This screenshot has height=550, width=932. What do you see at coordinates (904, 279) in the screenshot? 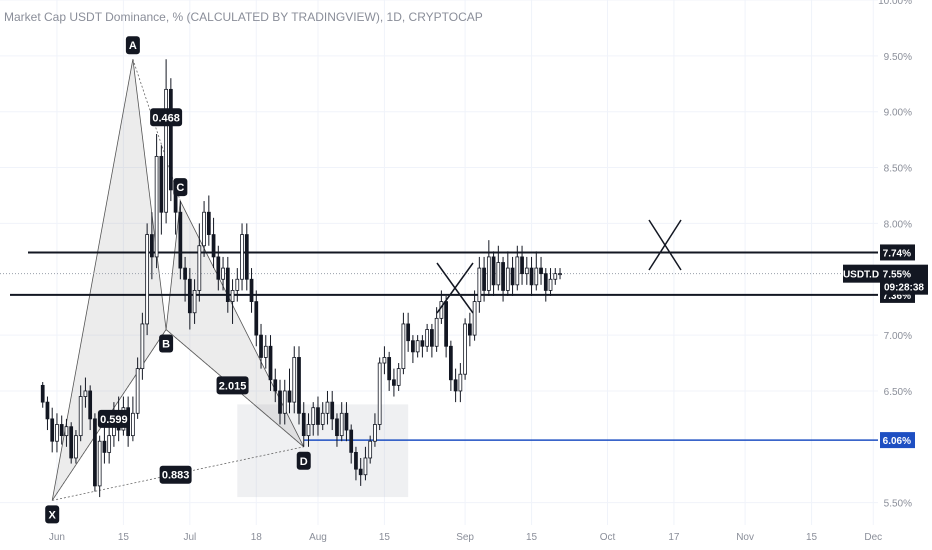
I see `last-price-tag-bg` at bounding box center [904, 279].